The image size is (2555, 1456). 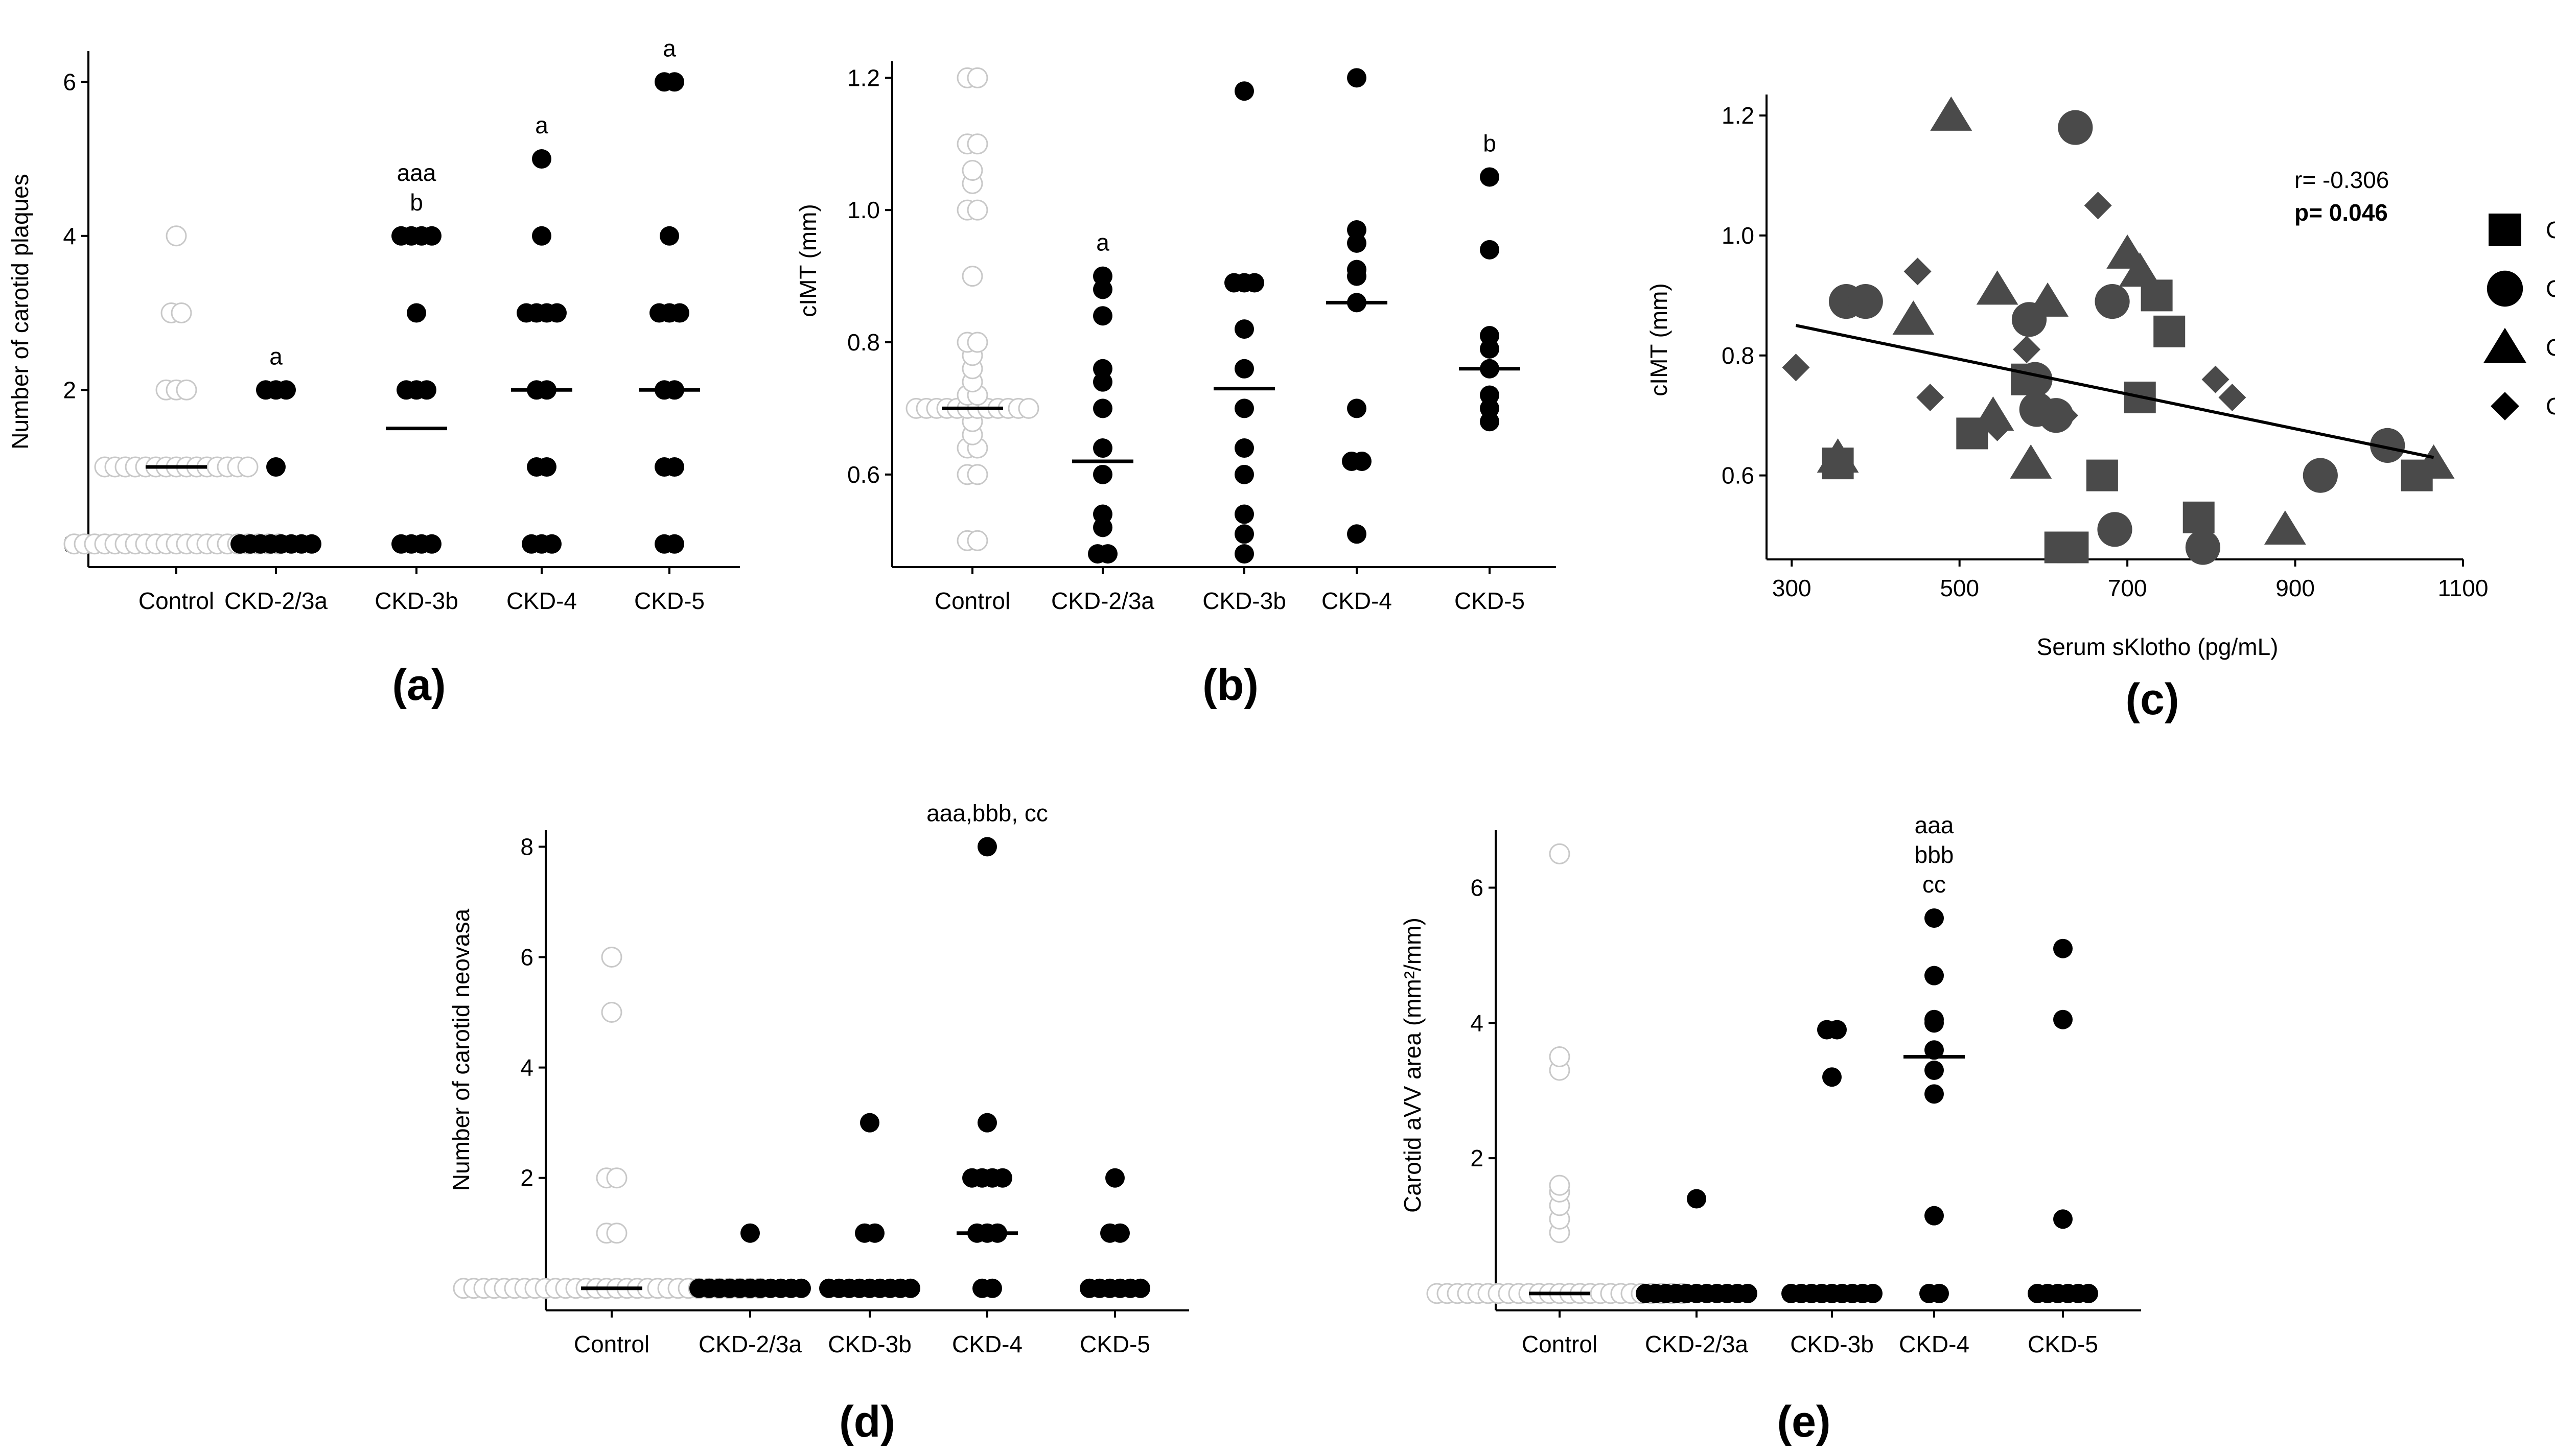 I want to click on panel-b-x-tick-label: CKD-5, so click(x=1489, y=601).